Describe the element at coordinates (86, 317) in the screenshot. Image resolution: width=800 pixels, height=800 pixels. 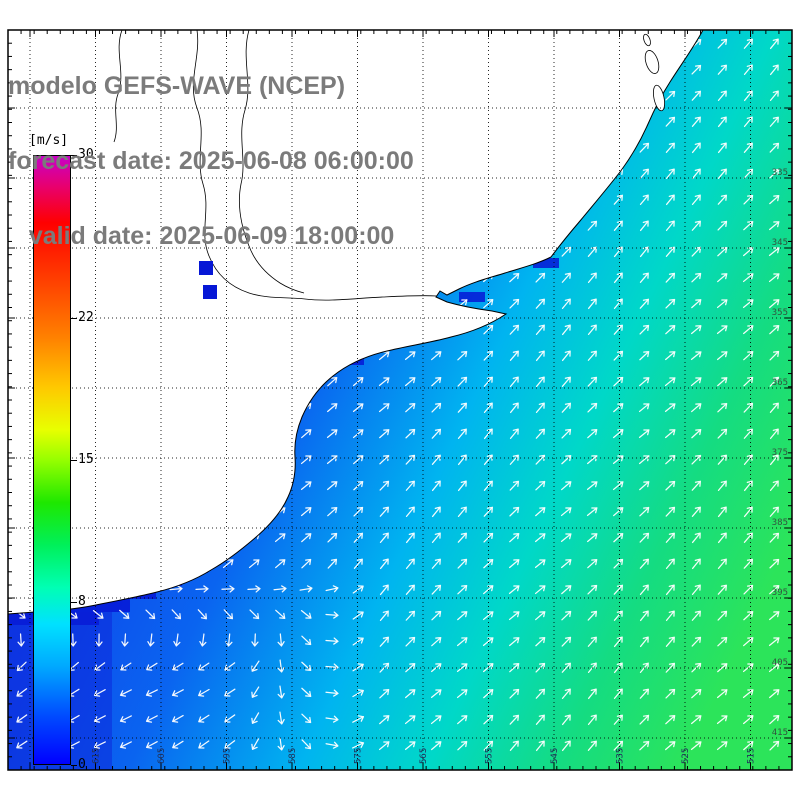
I see `colorbar-tick-label: 22` at that location.